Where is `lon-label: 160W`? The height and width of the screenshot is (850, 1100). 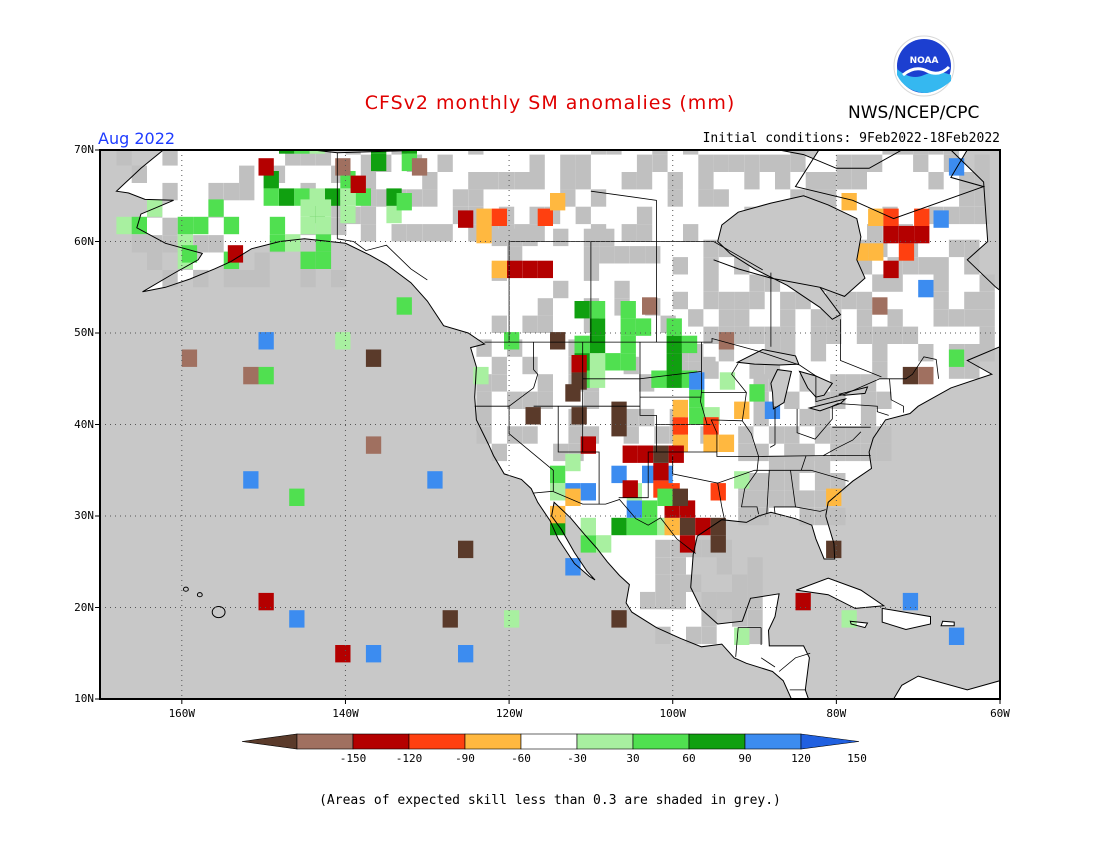 lon-label: 160W is located at coordinates (182, 713).